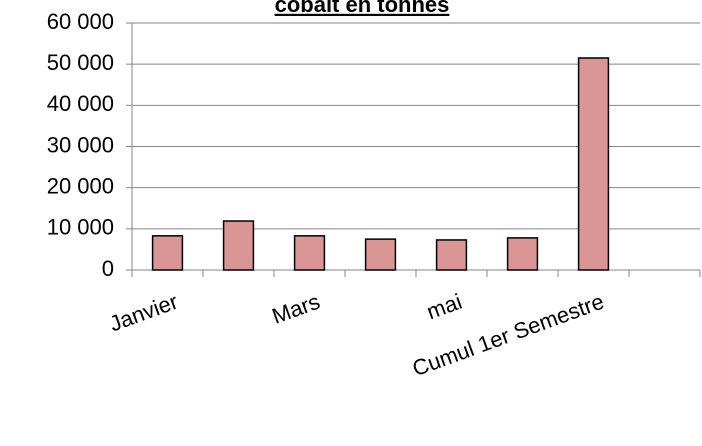  What do you see at coordinates (80, 144) in the screenshot?
I see `y-tick-label: 30 000` at bounding box center [80, 144].